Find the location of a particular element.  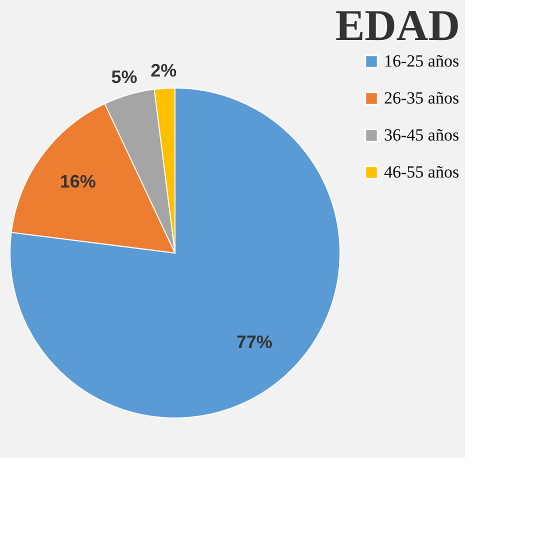

data-label: 77% is located at coordinates (254, 342).